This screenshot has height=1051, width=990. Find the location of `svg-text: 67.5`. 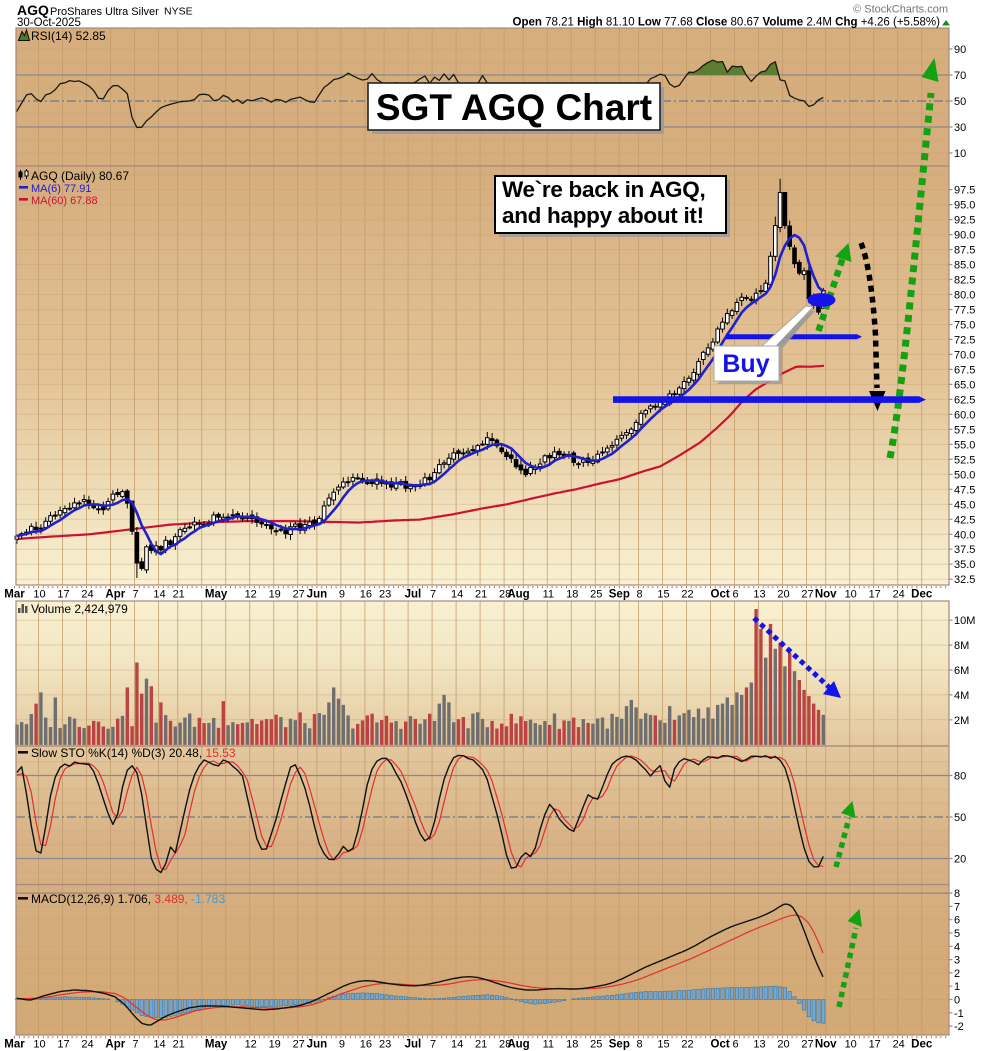

svg-text: 67.5 is located at coordinates (964, 370).